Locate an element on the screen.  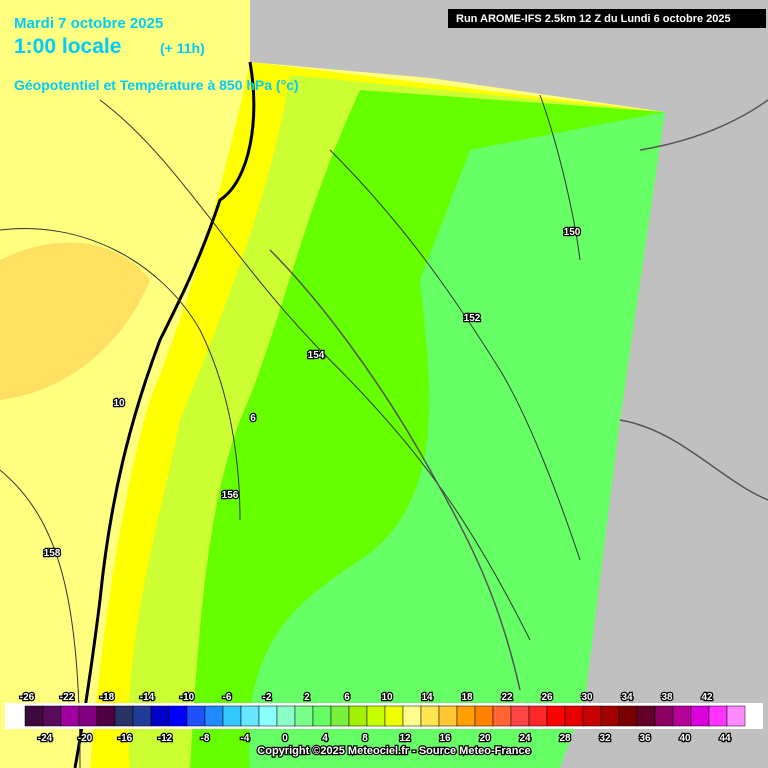
legend-label: -20 is located at coordinates (85, 738).